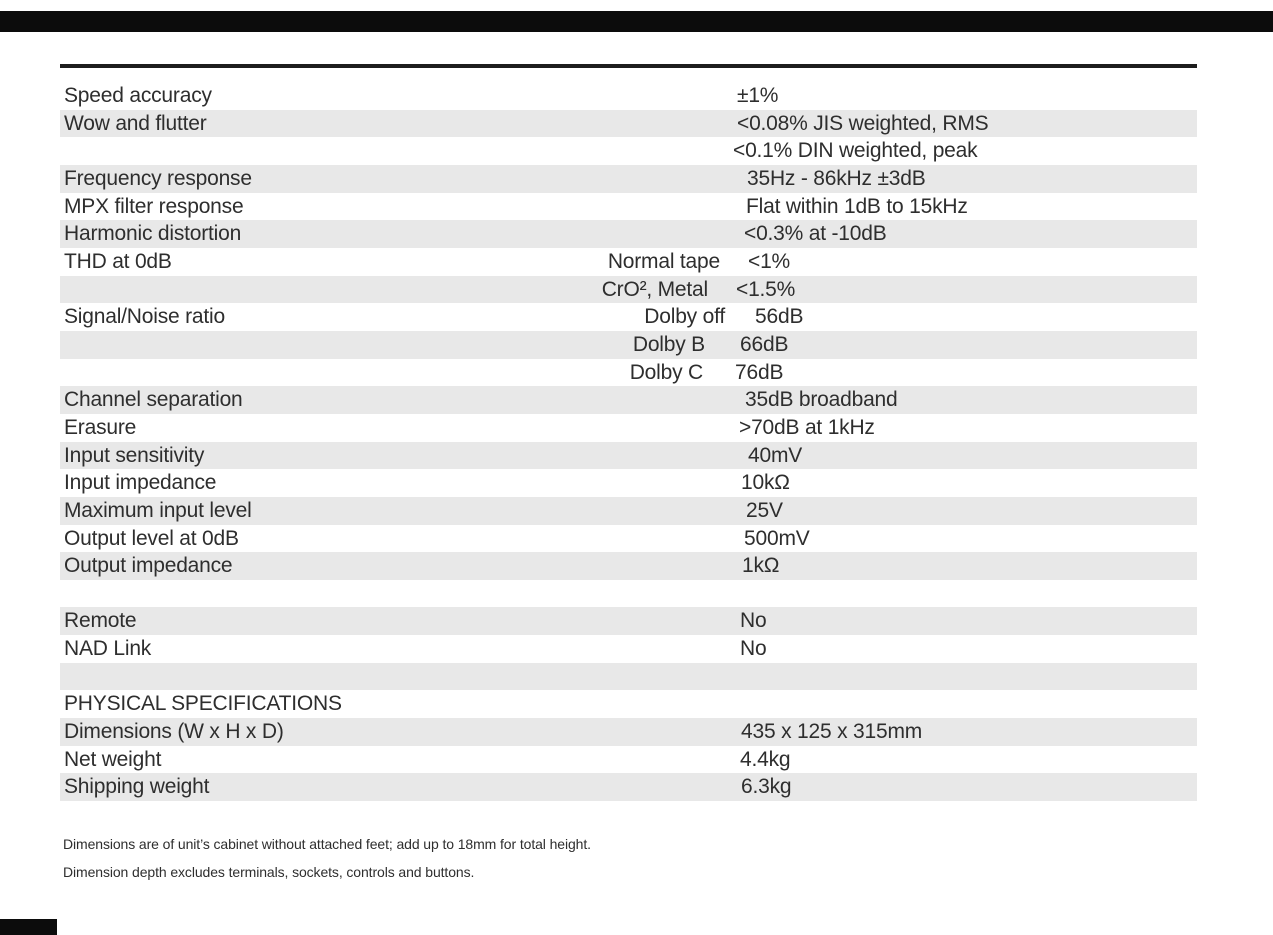  I want to click on table-row: Dolby C 76dB, so click(628, 373).